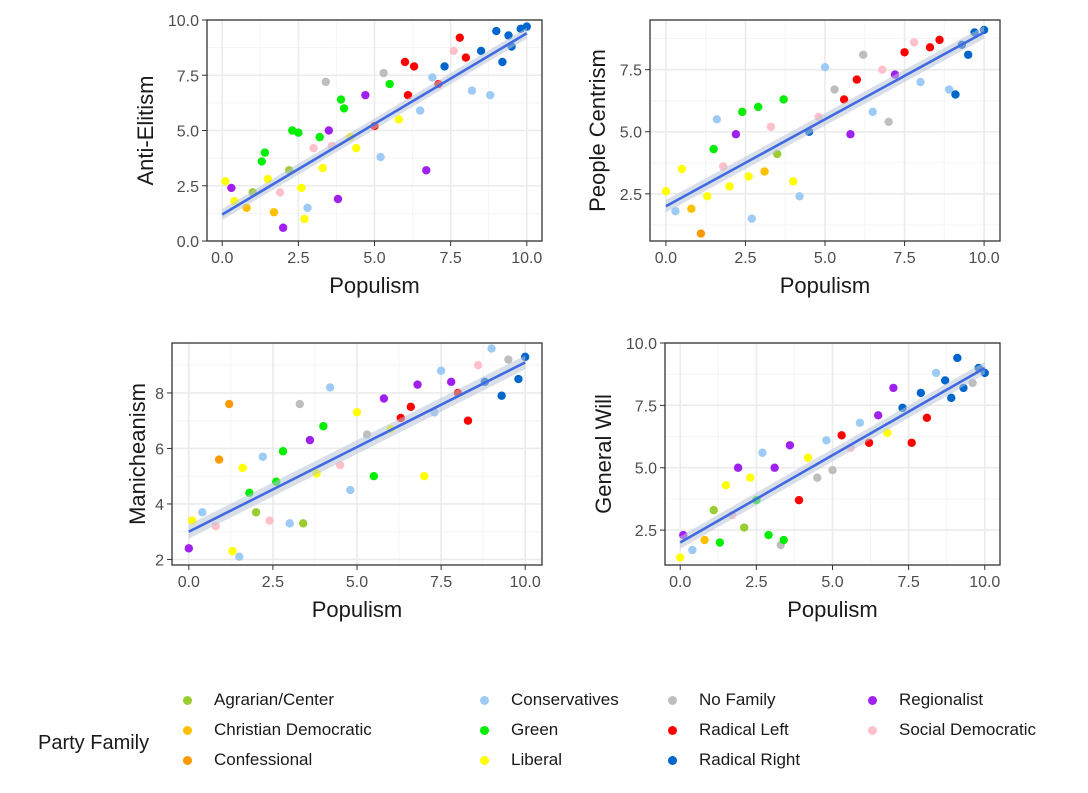 The width and height of the screenshot is (1088, 793). Describe the element at coordinates (451, 258) in the screenshot. I see `x-tick-label: 7.5` at that location.